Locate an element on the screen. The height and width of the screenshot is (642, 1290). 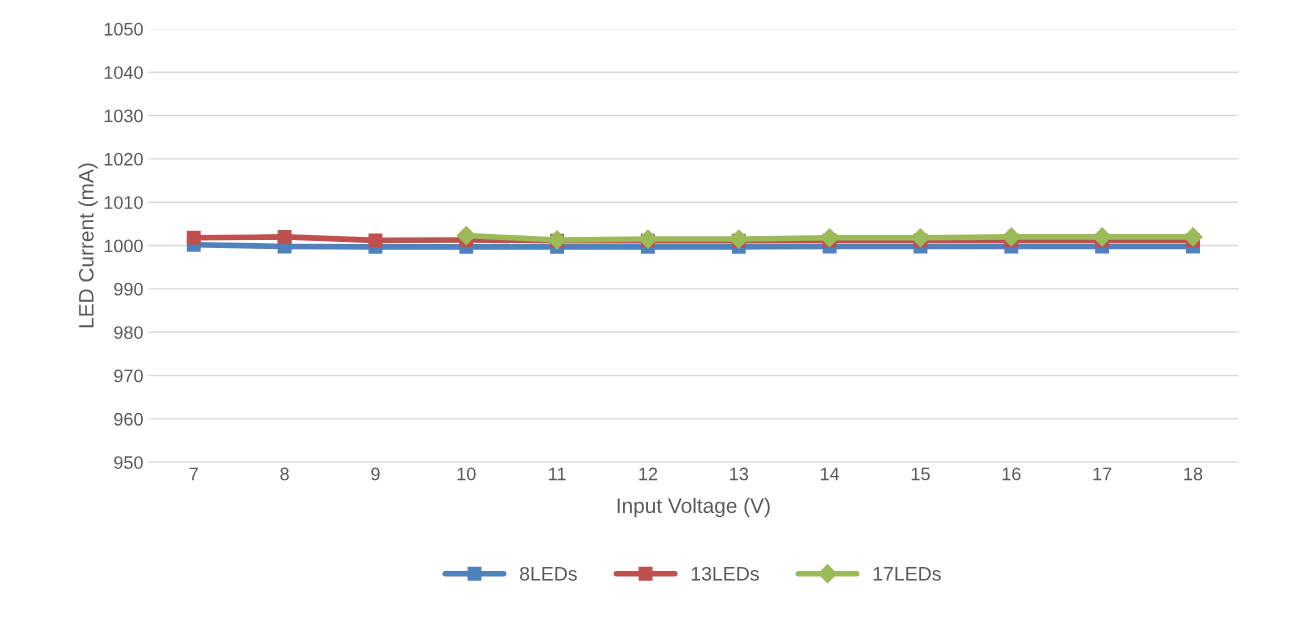
y-tick-label: 980 is located at coordinates (128, 332).